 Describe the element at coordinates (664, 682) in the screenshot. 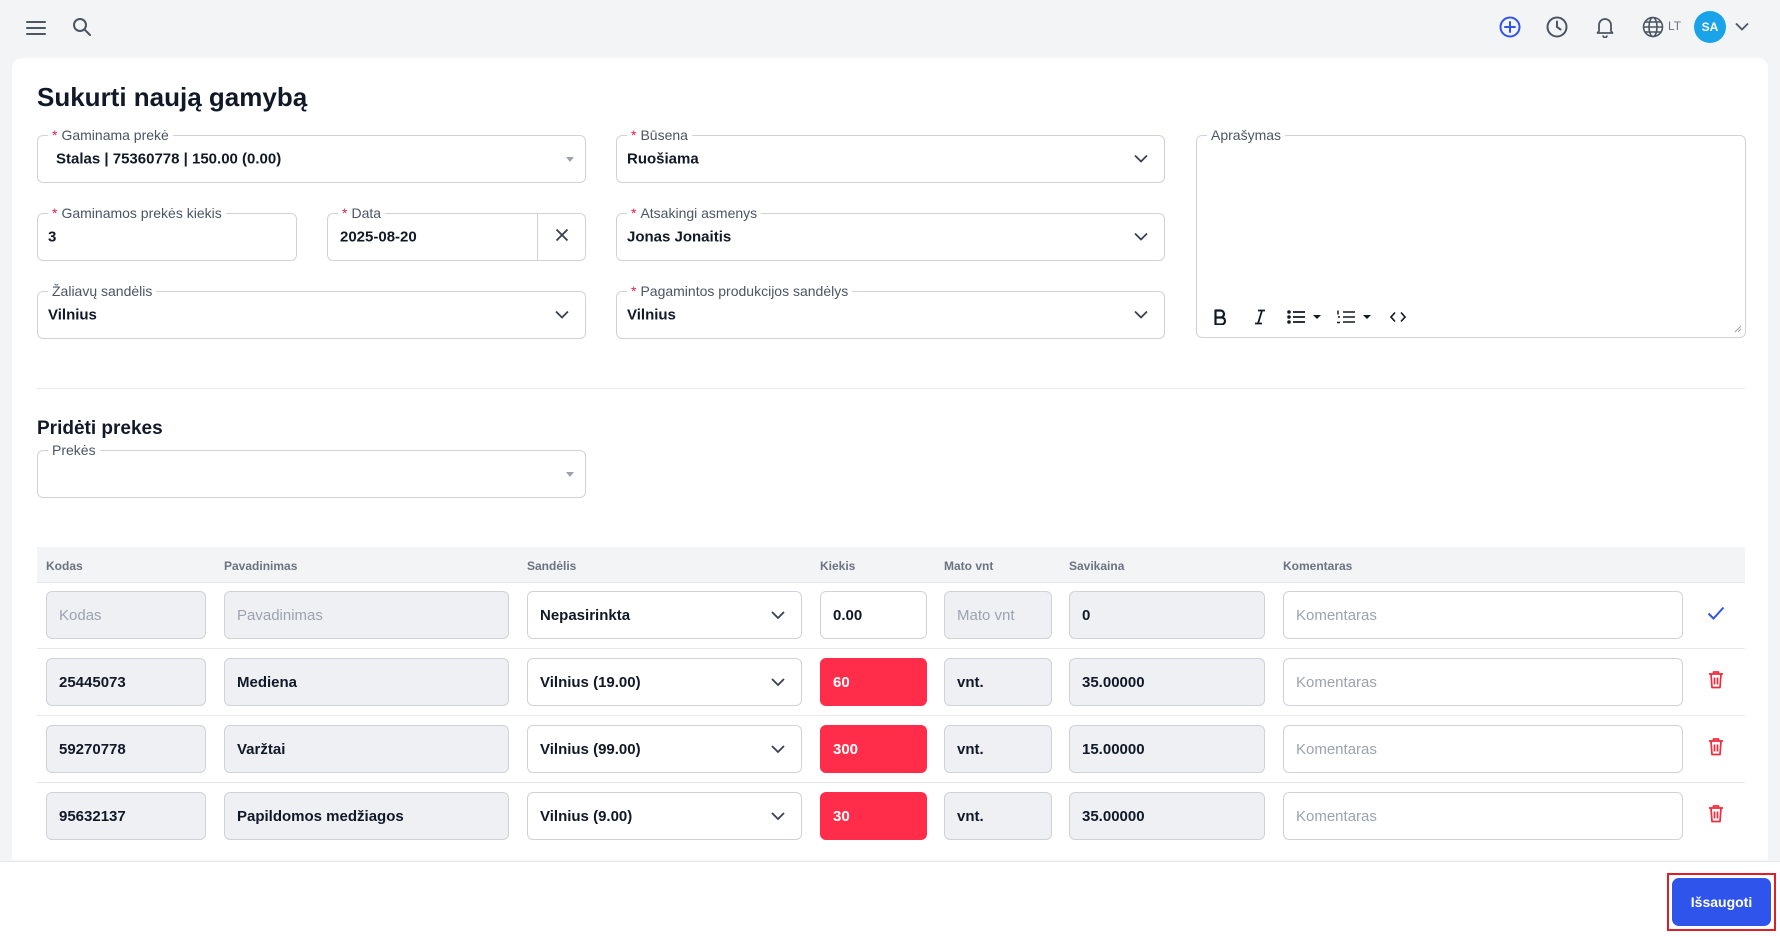

I see `row-warehouse-select: Vilnius (19.00)` at that location.